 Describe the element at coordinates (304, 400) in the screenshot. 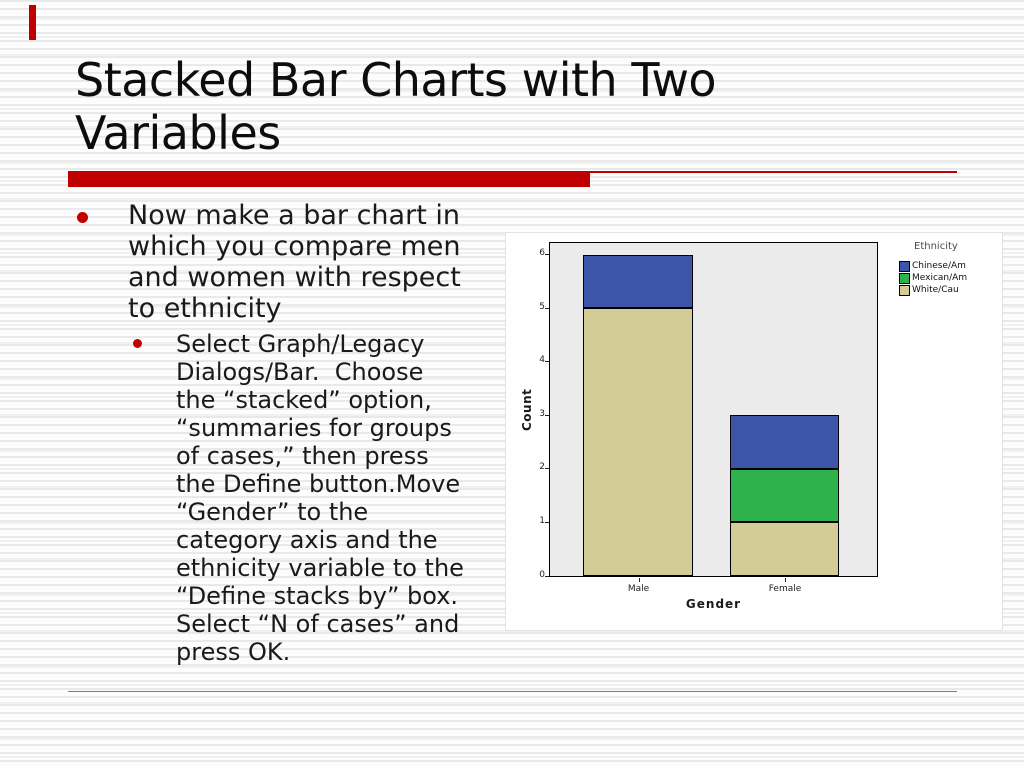

I see `sub-bullet-line: the “stacked” option,` at that location.